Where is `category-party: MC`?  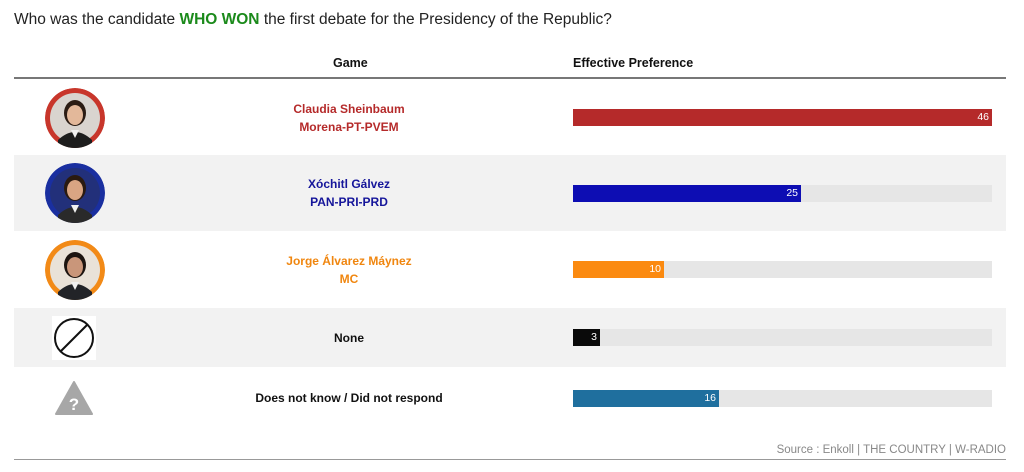
category-party: MC is located at coordinates (349, 279).